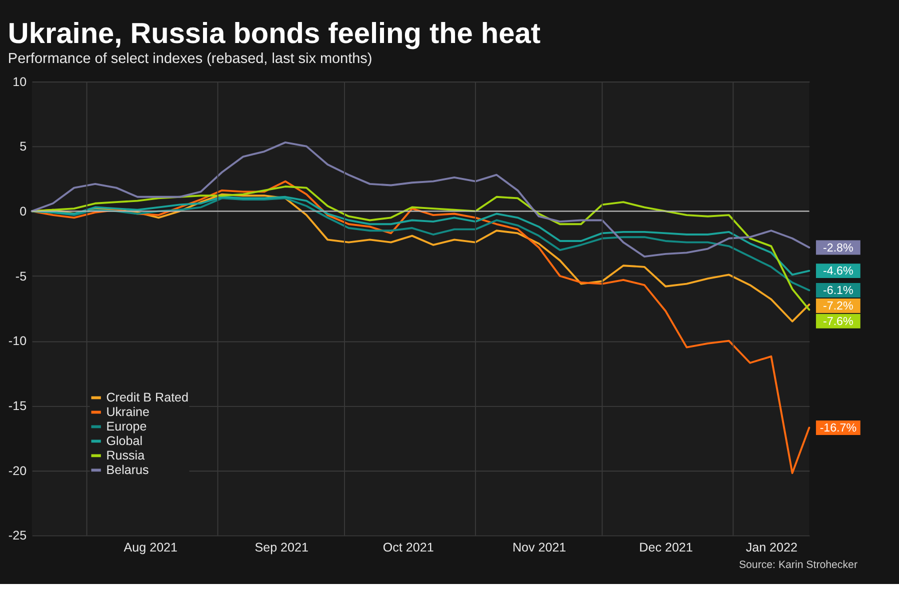 Image resolution: width=899 pixels, height=607 pixels. What do you see at coordinates (125, 455) in the screenshot?
I see `legend-label: Russia` at bounding box center [125, 455].